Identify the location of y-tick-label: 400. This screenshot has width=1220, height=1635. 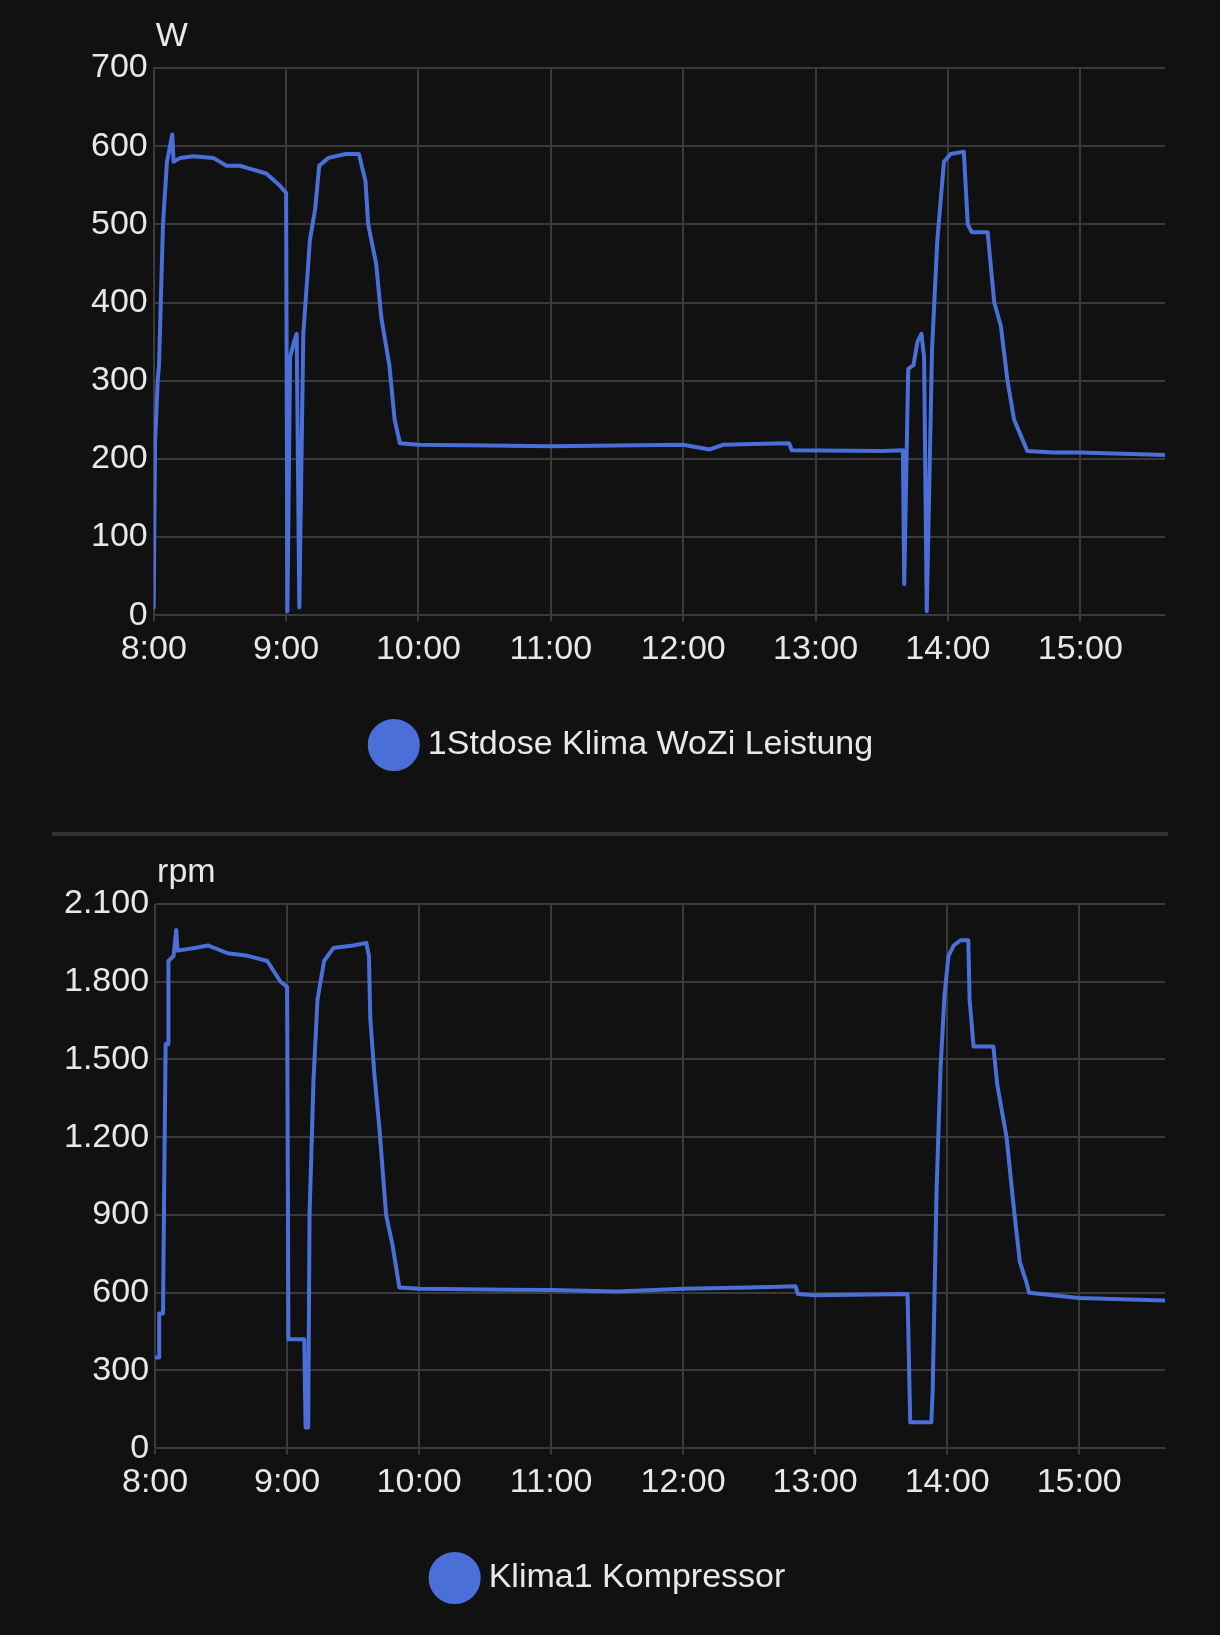
(119, 299).